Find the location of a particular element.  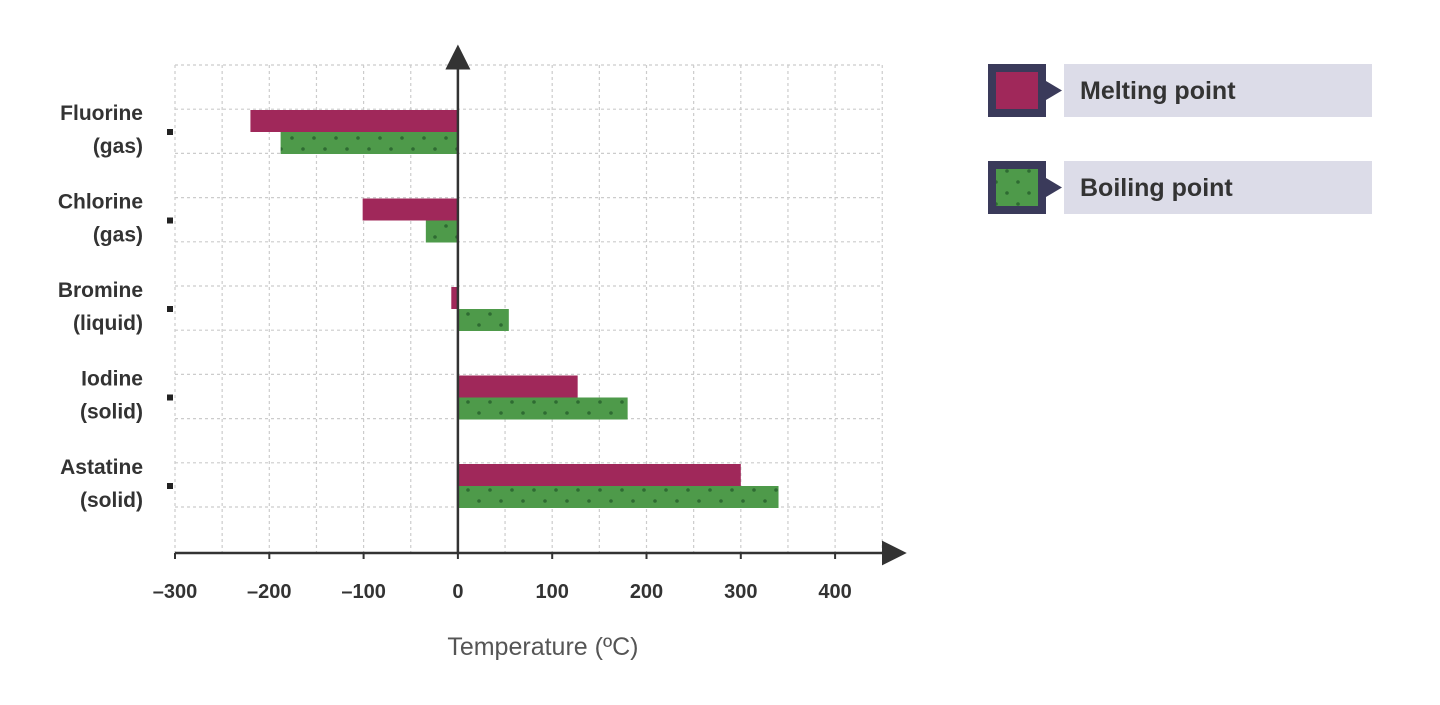

legend-label-melting: Melting point is located at coordinates (1158, 91).